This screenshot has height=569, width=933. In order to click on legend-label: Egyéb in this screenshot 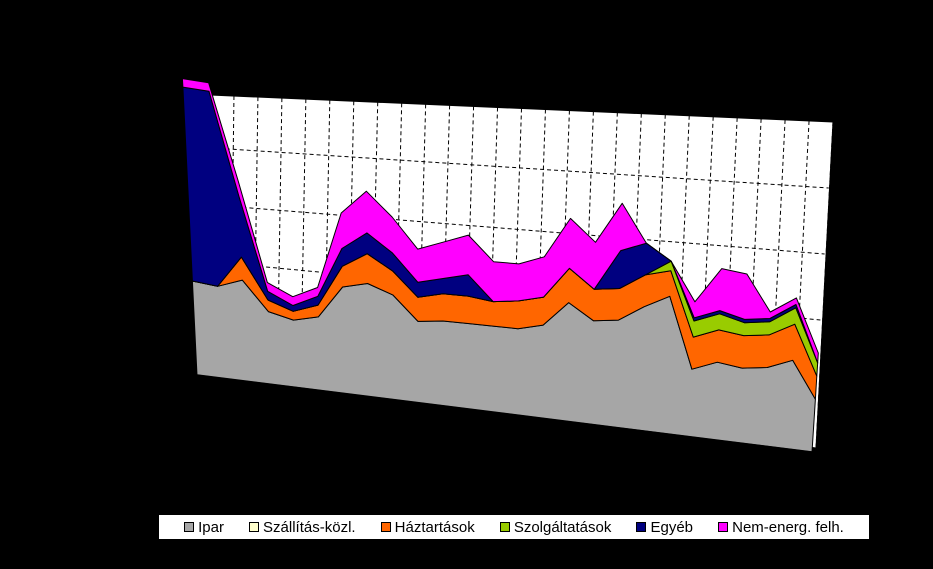, I will do `click(672, 527)`.